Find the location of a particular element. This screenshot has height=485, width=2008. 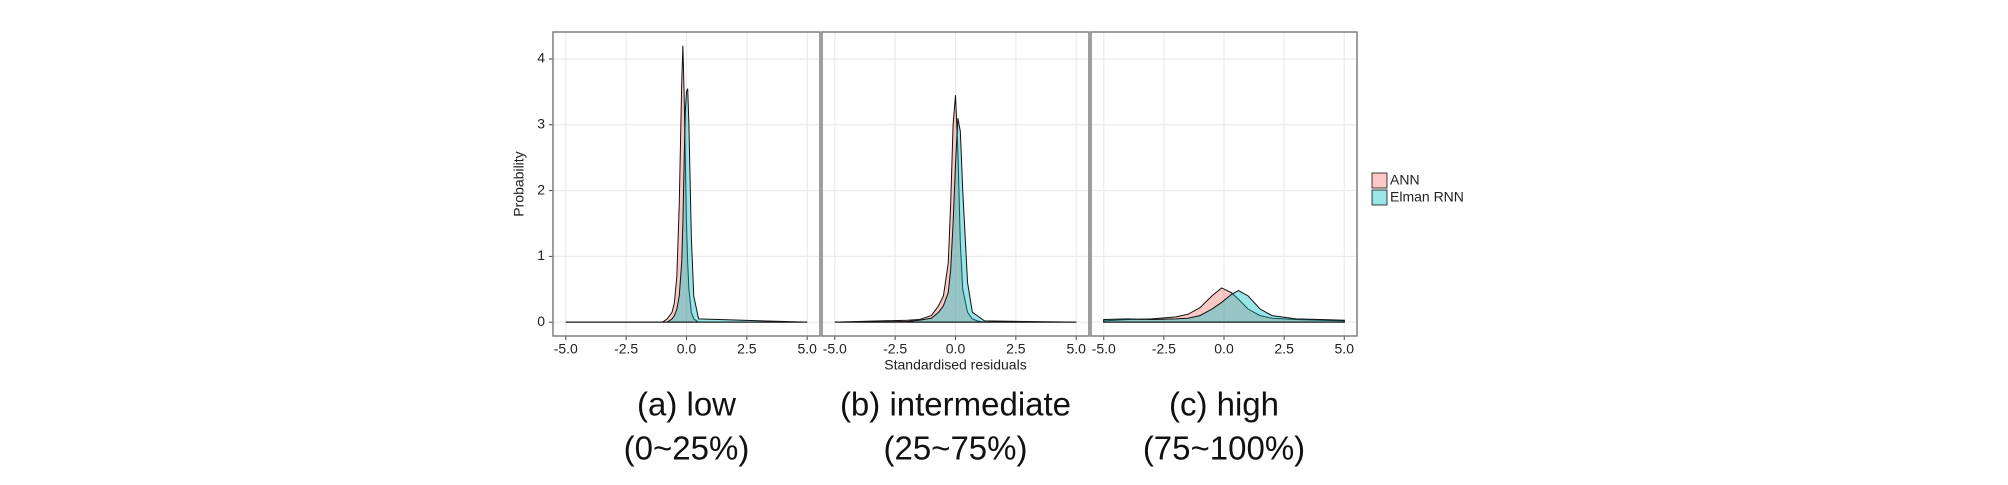

legend-label: ANN is located at coordinates (1405, 180).